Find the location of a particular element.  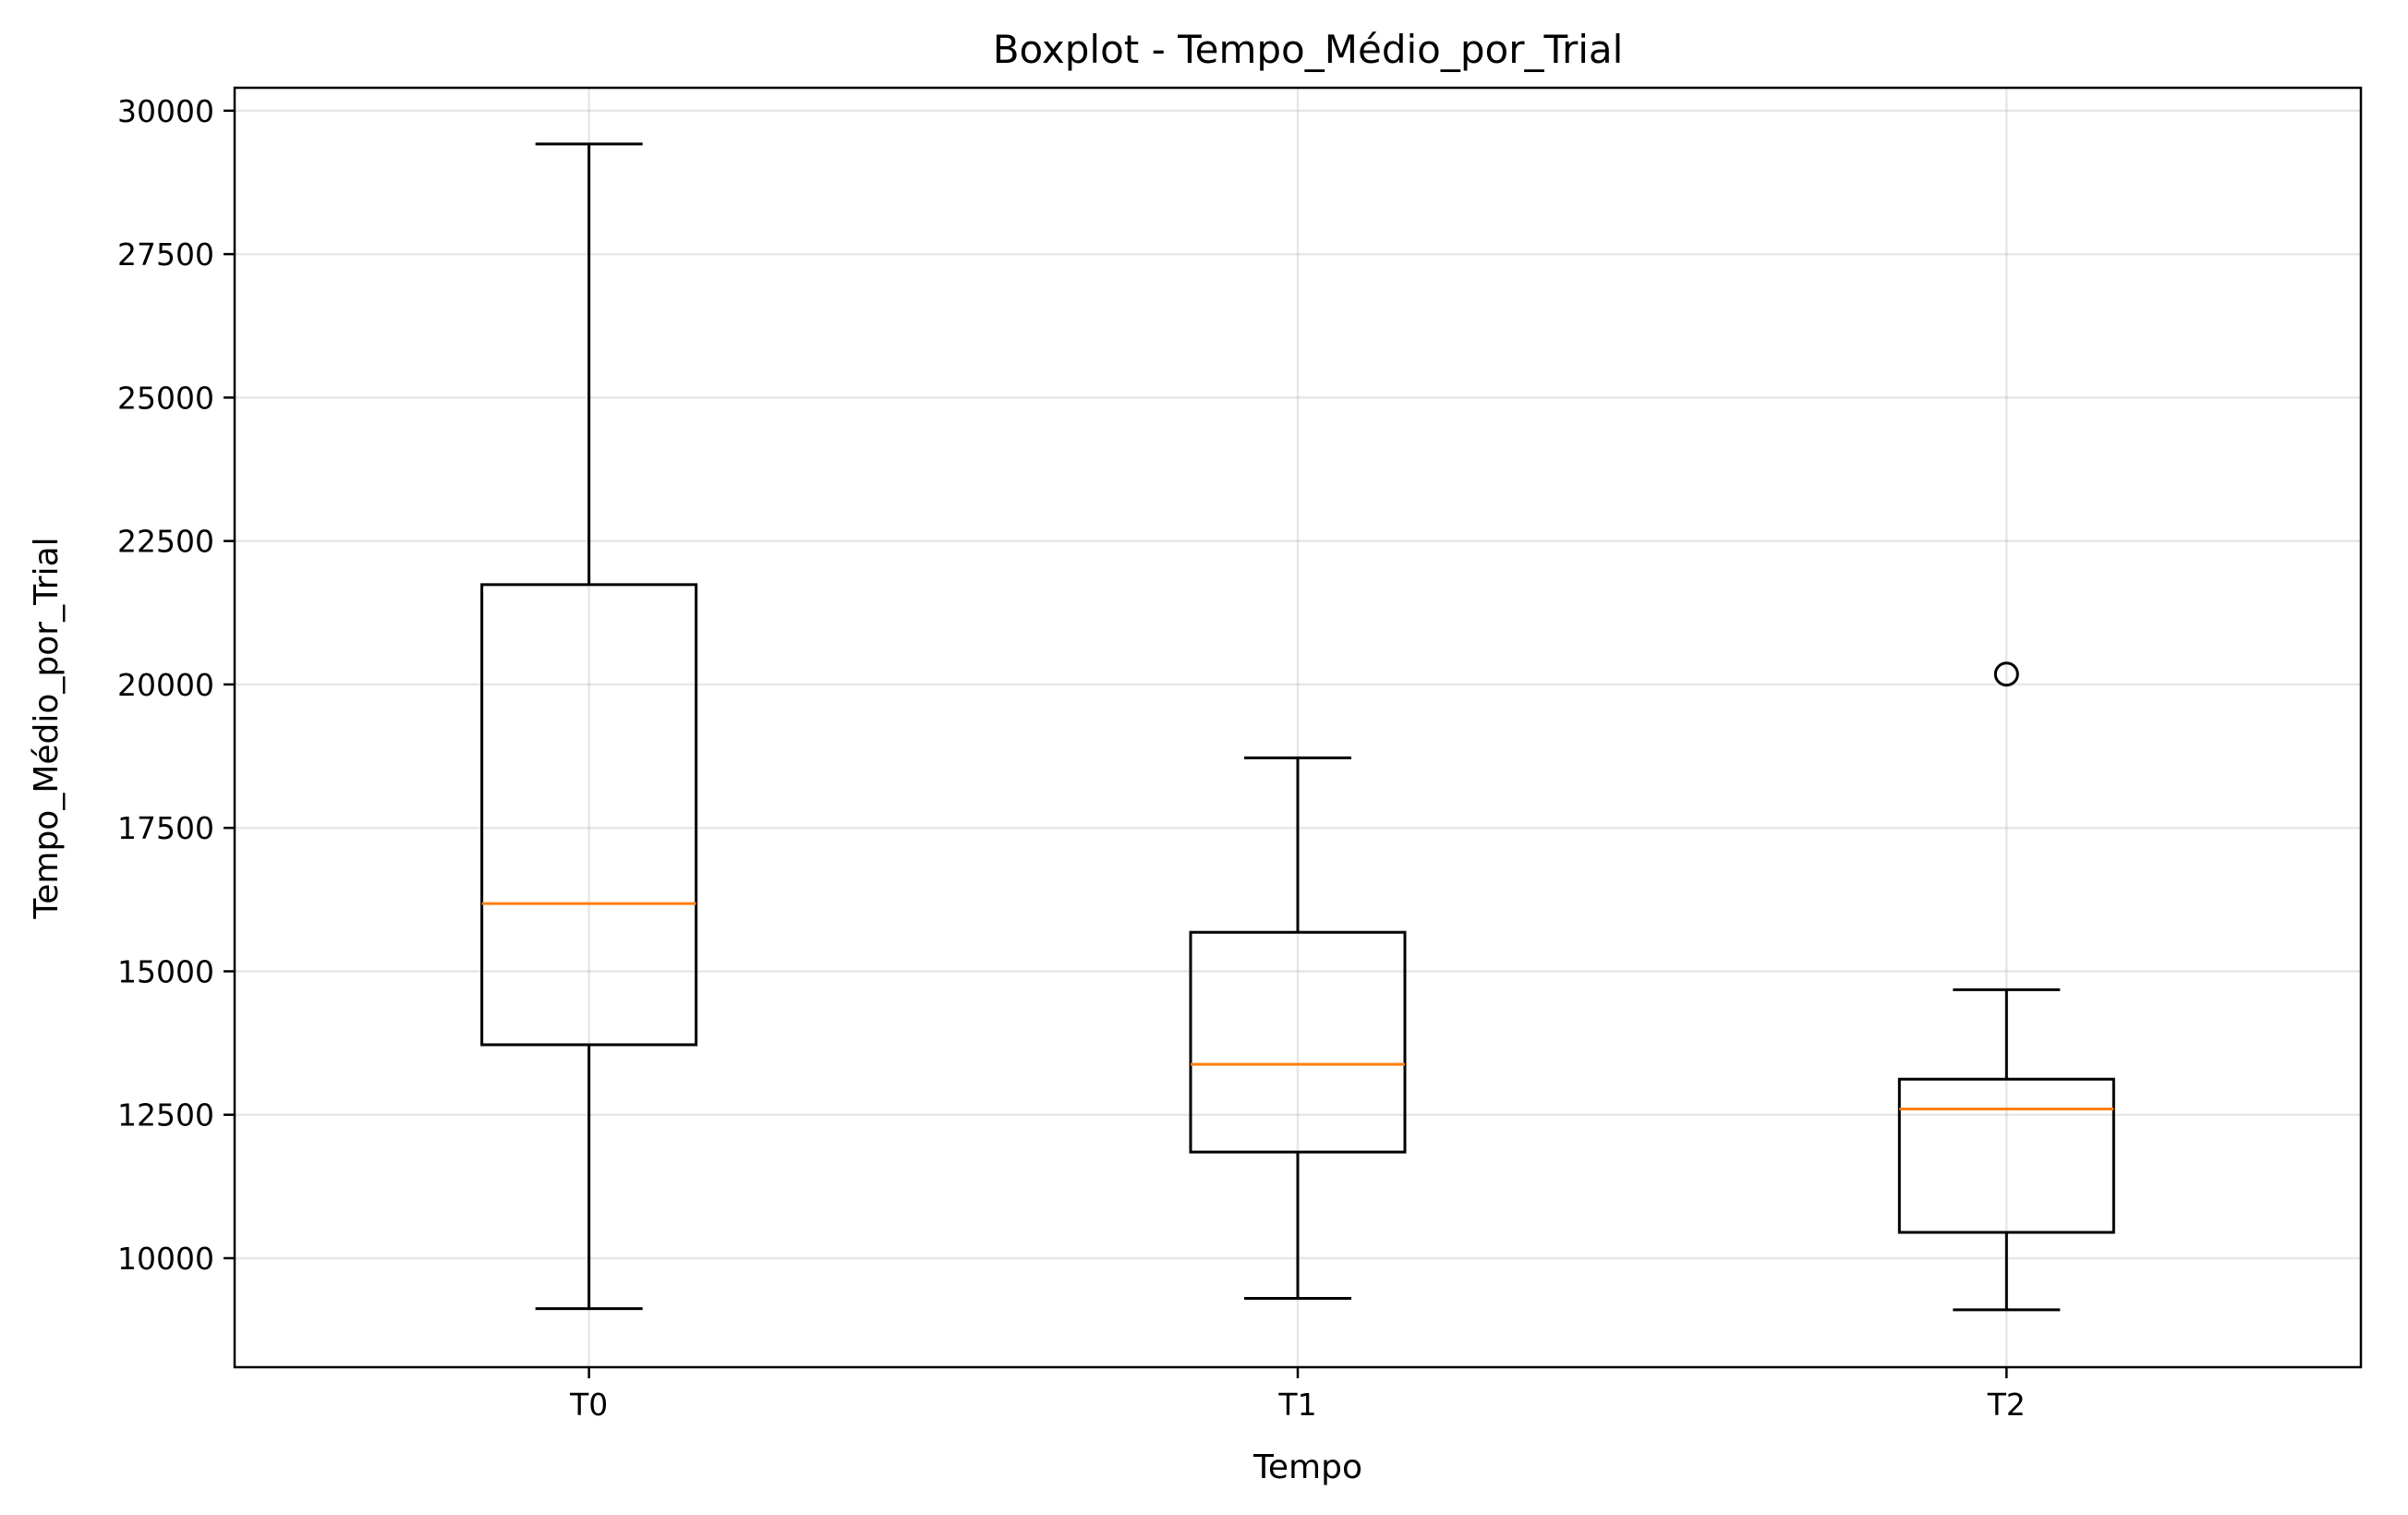

y-axis-label: Tempo_Médio_por_Trial is located at coordinates (47, 728).